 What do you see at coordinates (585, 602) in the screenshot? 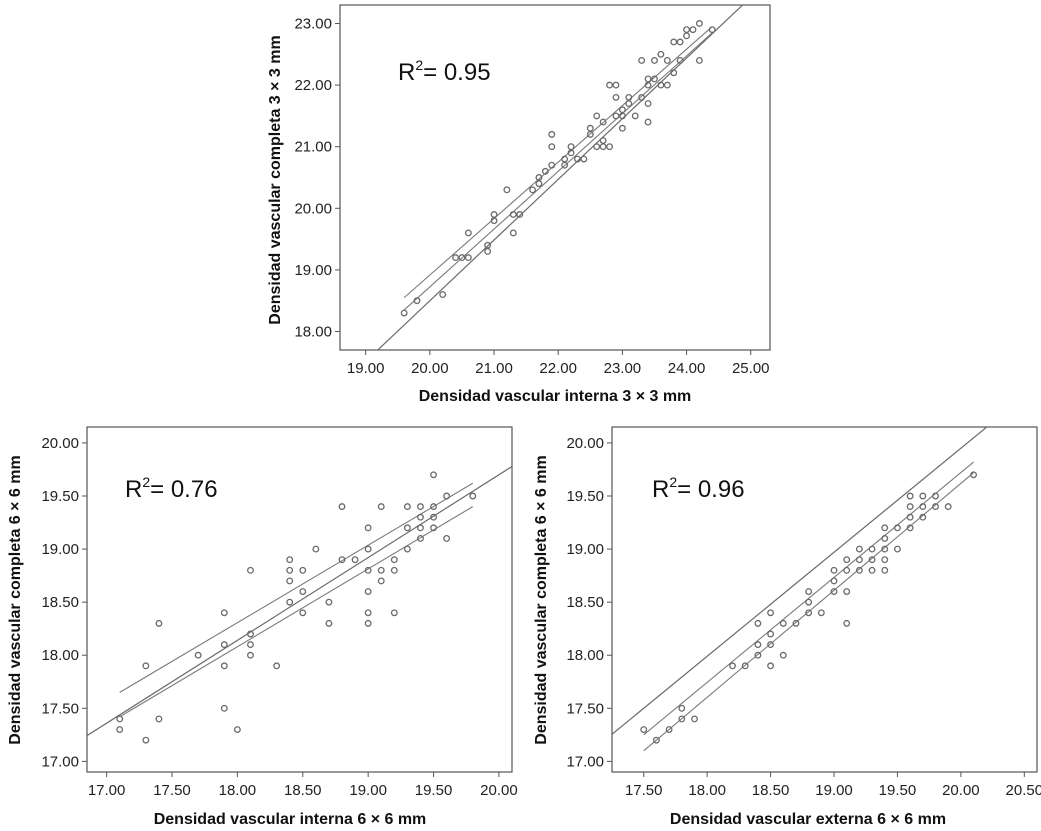
I see `y-tick-label: 18.50` at bounding box center [585, 602].